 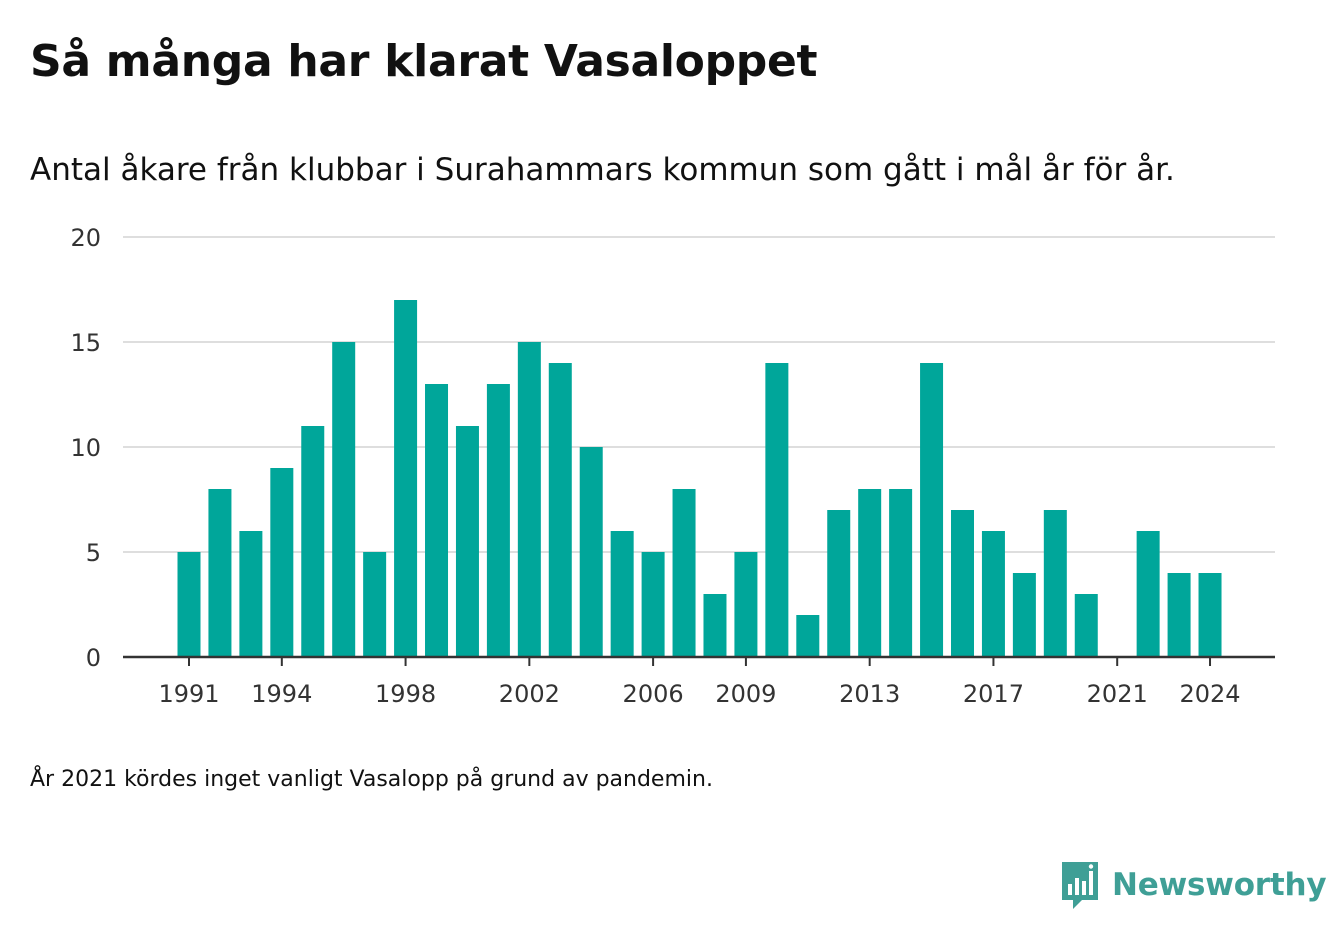 What do you see at coordinates (1024, 615) in the screenshot?
I see `bar-2018` at bounding box center [1024, 615].